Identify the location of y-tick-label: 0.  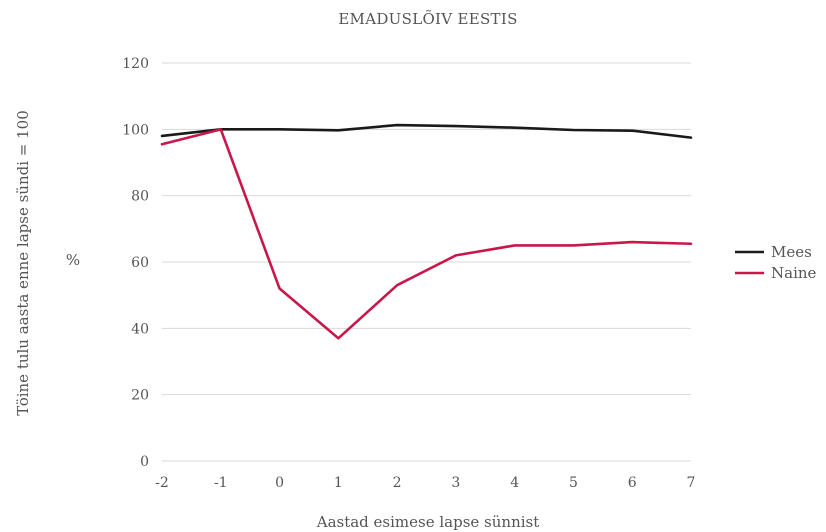
(144, 462).